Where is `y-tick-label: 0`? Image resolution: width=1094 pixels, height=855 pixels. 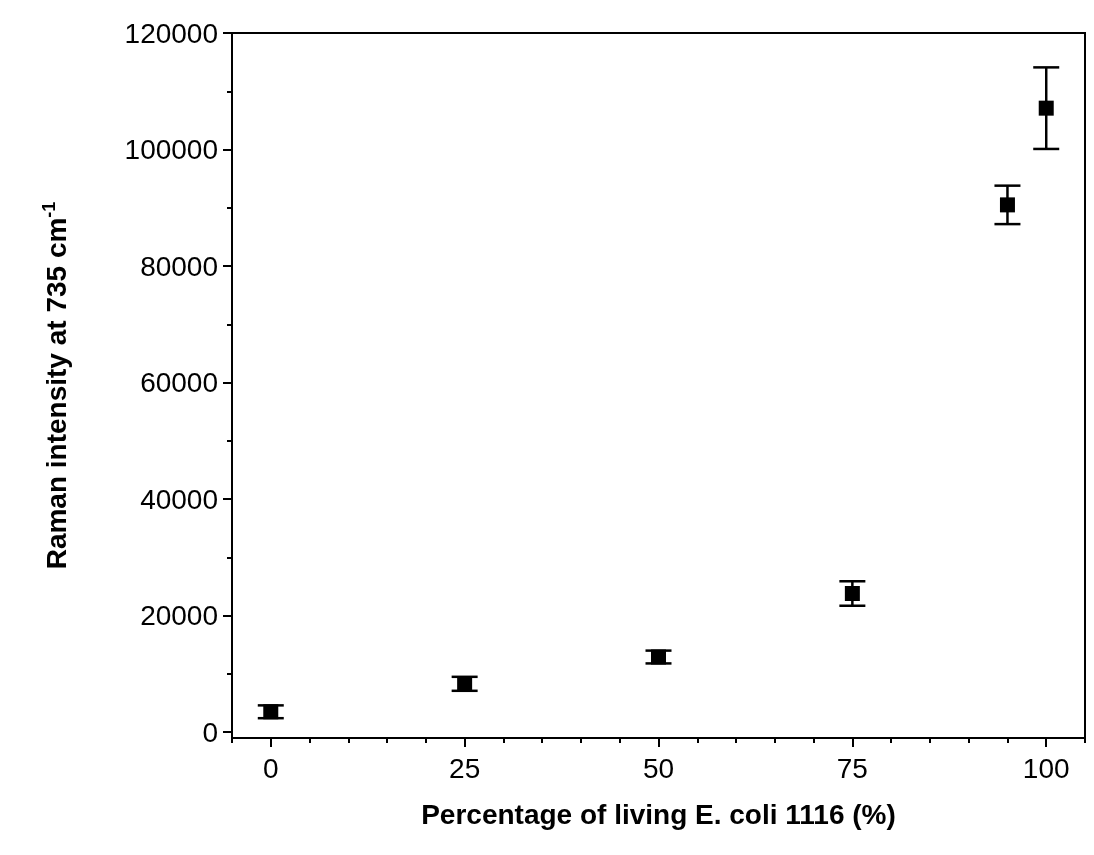 y-tick-label: 0 is located at coordinates (210, 732).